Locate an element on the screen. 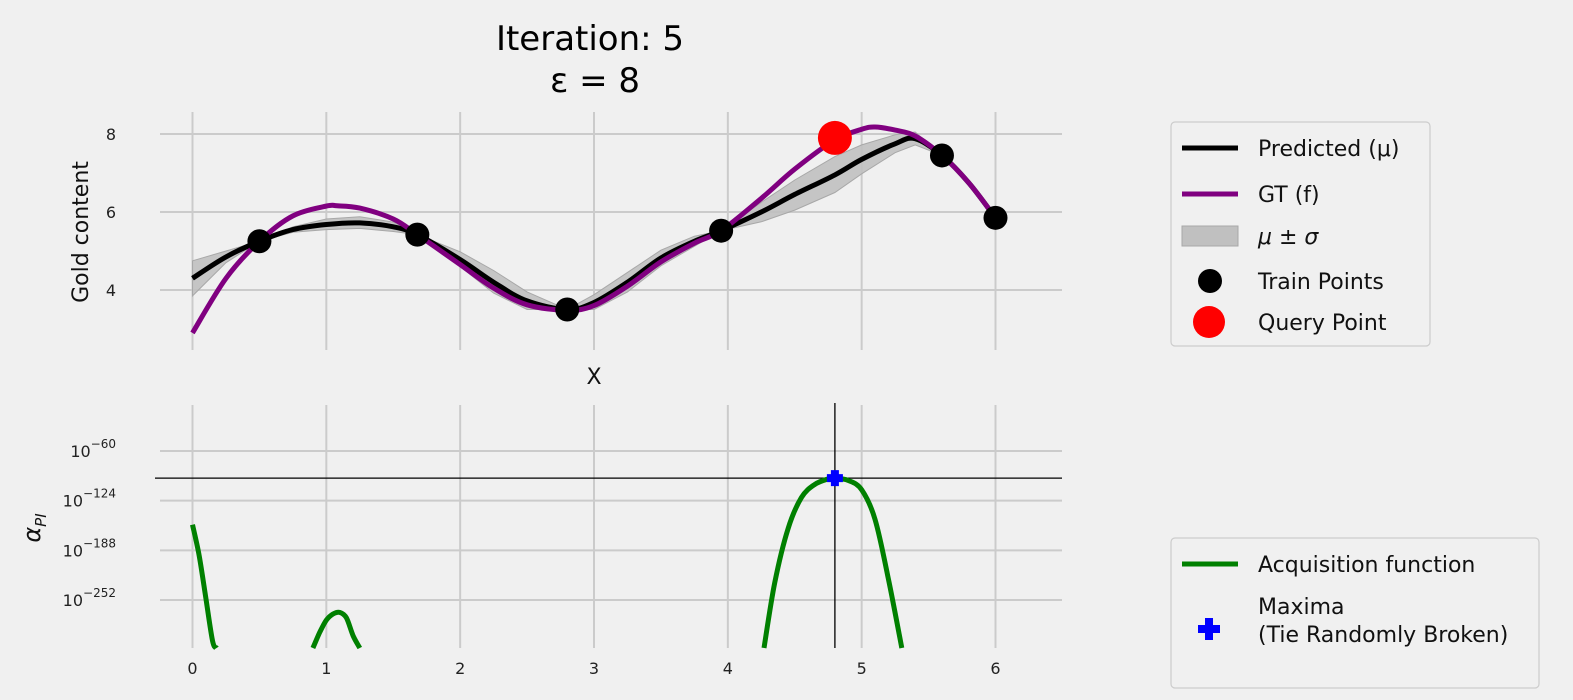 Image resolution: width=1573 pixels, height=700 pixels. top-y-tick-label: 8 is located at coordinates (111, 134).